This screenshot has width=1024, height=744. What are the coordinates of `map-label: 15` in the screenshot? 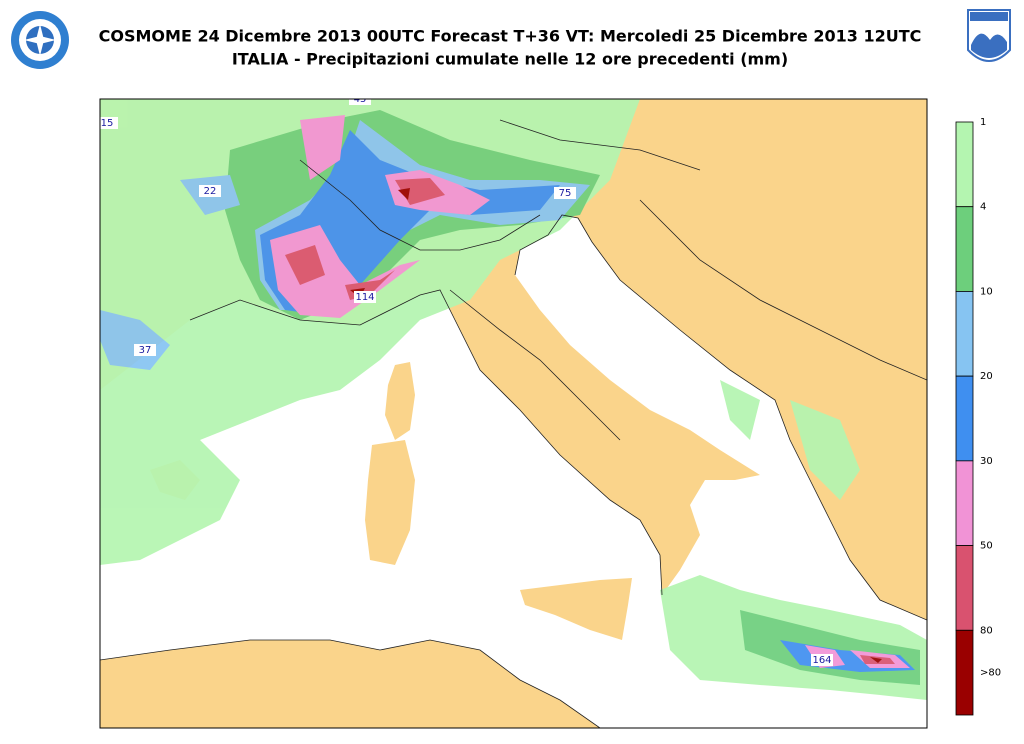 It's located at (107, 123).